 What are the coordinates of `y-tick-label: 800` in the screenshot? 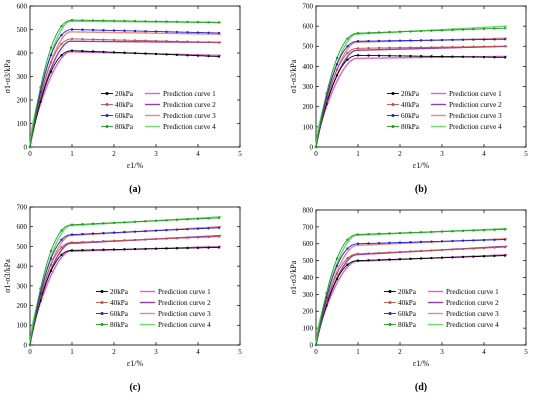 It's located at (308, 210).